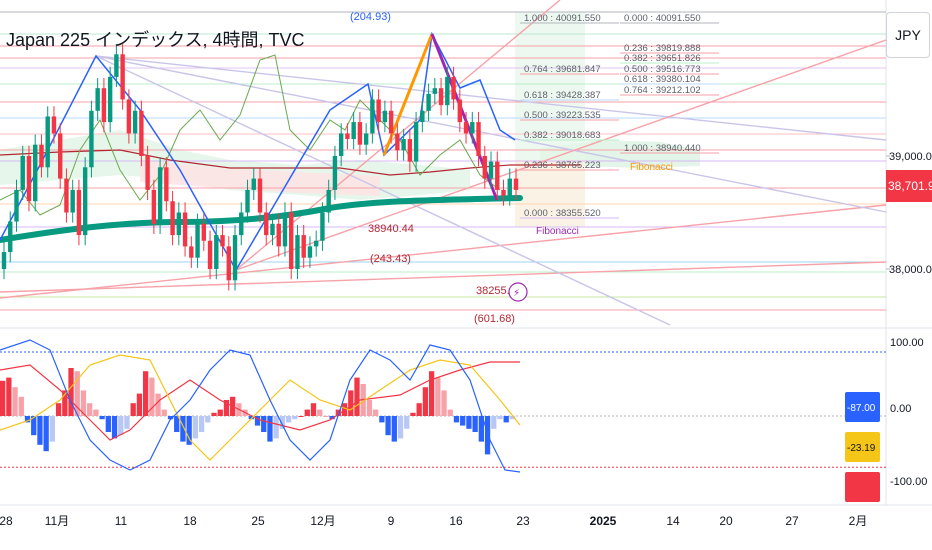 This screenshot has height=550, width=932. I want to click on baseline-red, so click(290, 162).